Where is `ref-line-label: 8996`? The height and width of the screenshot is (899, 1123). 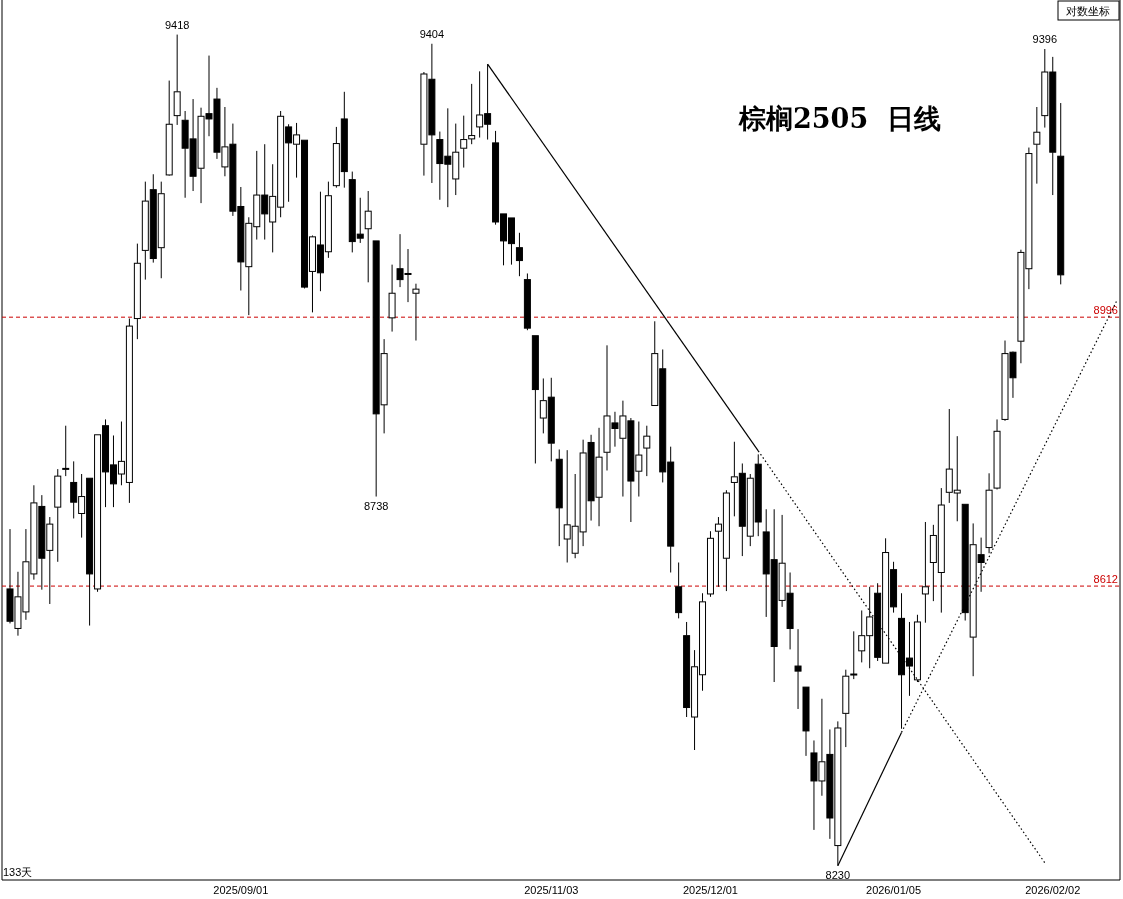
ref-line-label: 8996 is located at coordinates (1105, 310).